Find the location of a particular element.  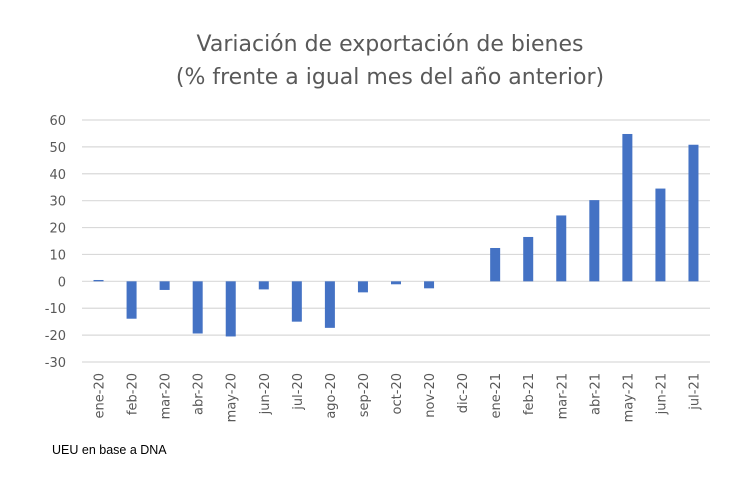

y-tick-label: 30 is located at coordinates (57, 202).